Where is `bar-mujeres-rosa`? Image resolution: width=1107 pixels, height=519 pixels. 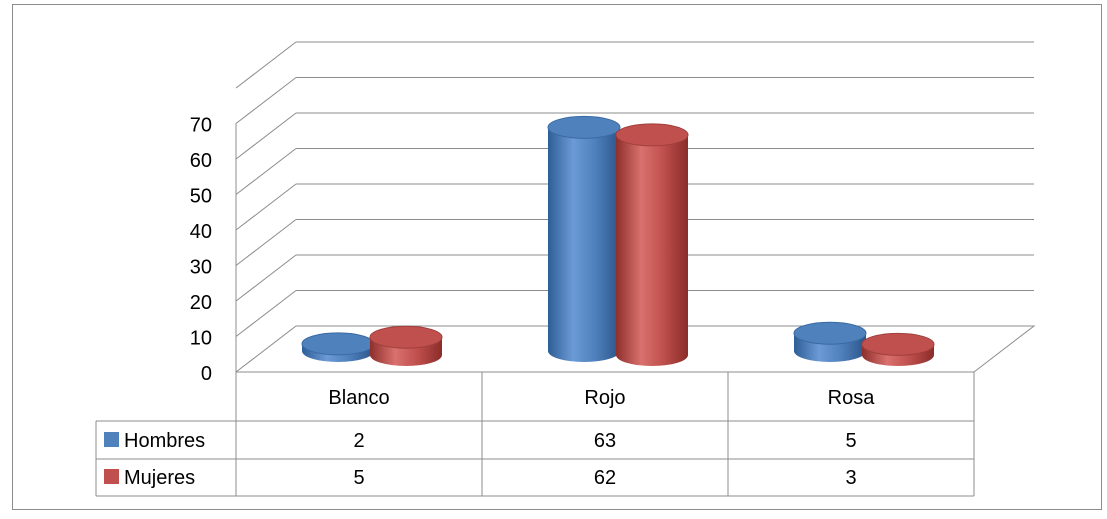
bar-mujeres-rosa is located at coordinates (898, 349).